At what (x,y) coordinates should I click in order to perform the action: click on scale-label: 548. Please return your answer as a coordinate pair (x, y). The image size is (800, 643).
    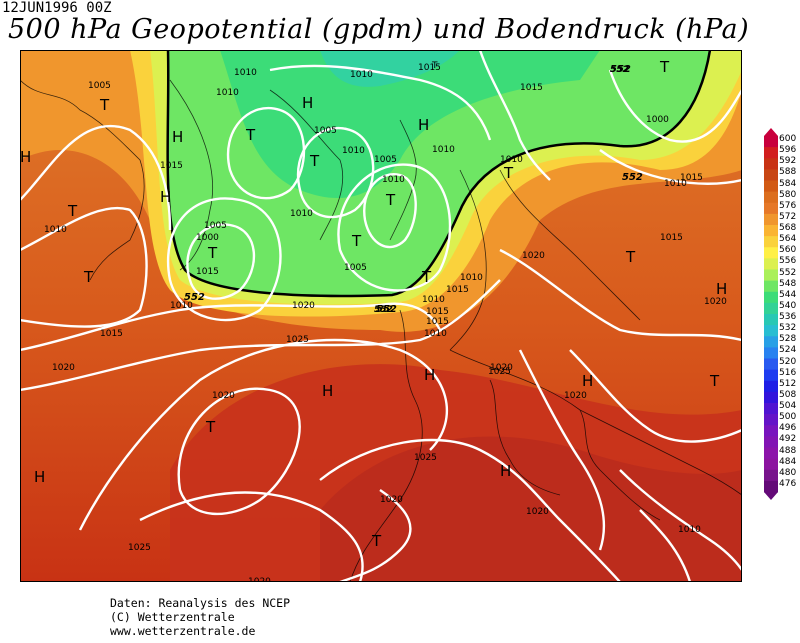
    Looking at the image, I should click on (788, 283).